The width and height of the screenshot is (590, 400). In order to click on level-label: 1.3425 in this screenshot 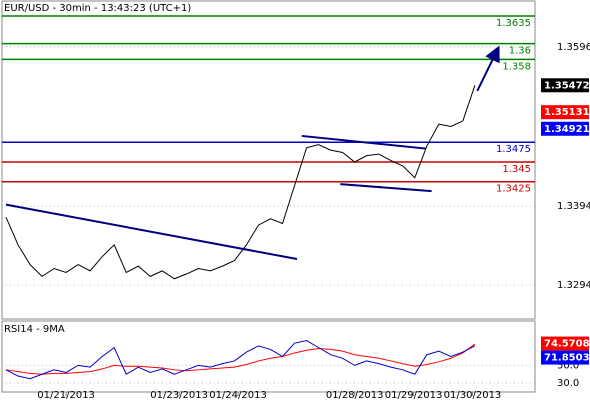, I will do `click(513, 189)`.